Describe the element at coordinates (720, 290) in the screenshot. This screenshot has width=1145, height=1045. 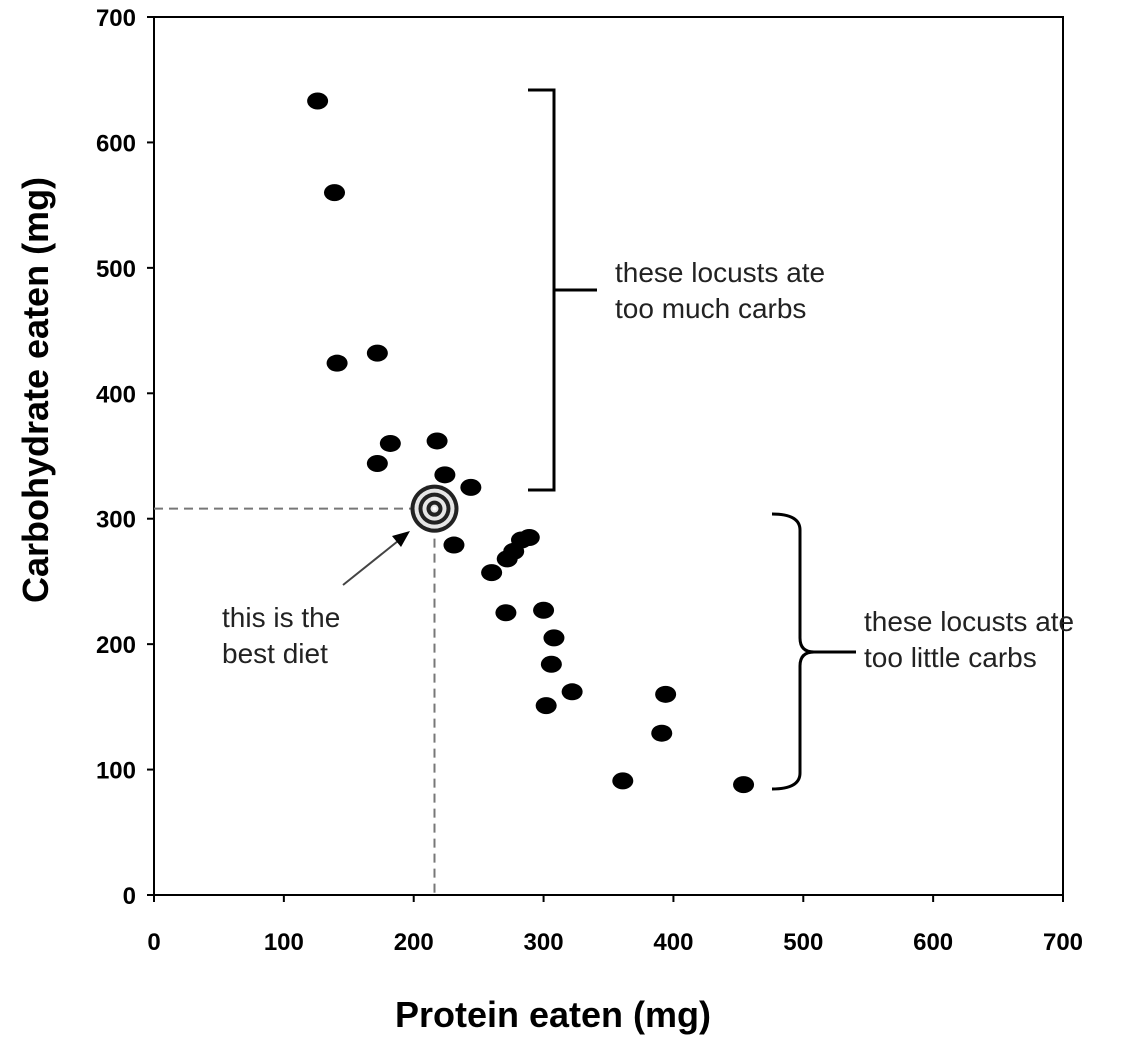
I see `too-much-carbs-label: these locusts ate too much carbs` at that location.